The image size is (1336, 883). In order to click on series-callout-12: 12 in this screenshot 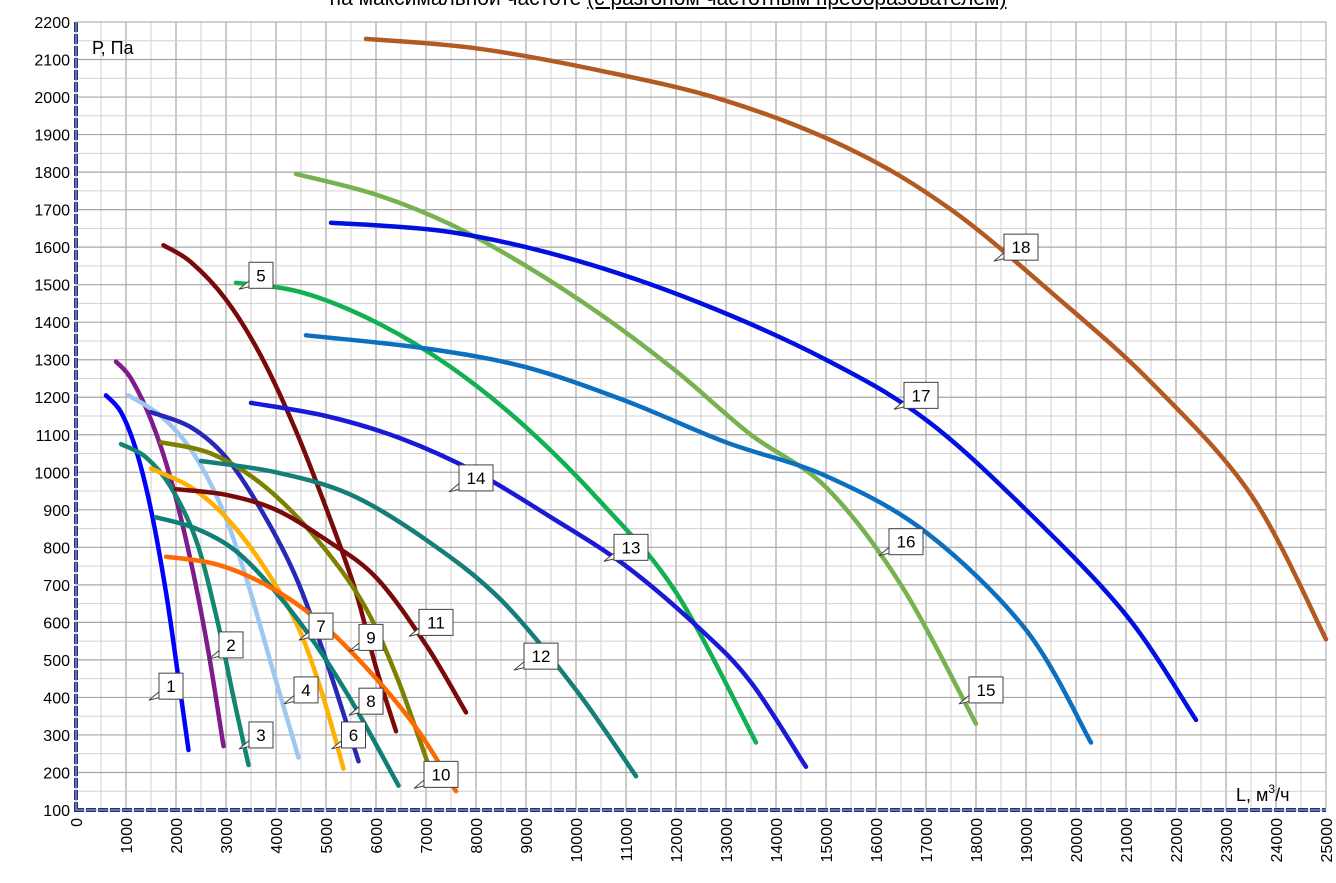, I will do `click(536, 656)`.